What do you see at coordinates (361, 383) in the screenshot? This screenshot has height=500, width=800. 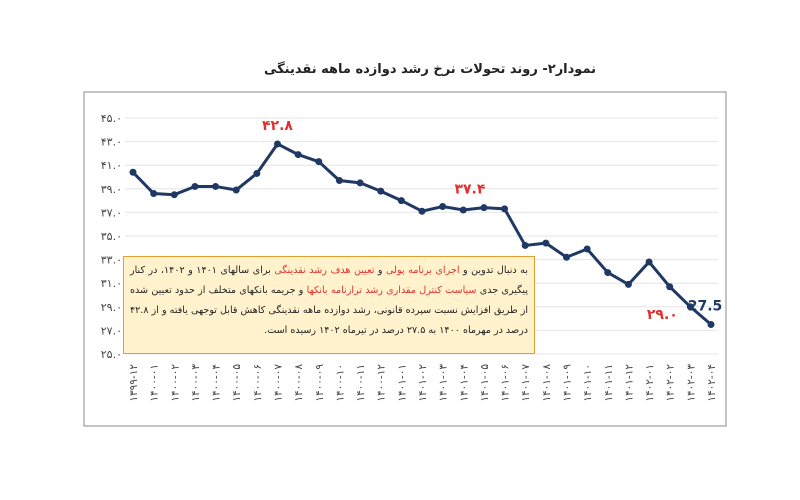 I see `x-tick-label: ۱۴۰۰-۱۱` at bounding box center [361, 383].